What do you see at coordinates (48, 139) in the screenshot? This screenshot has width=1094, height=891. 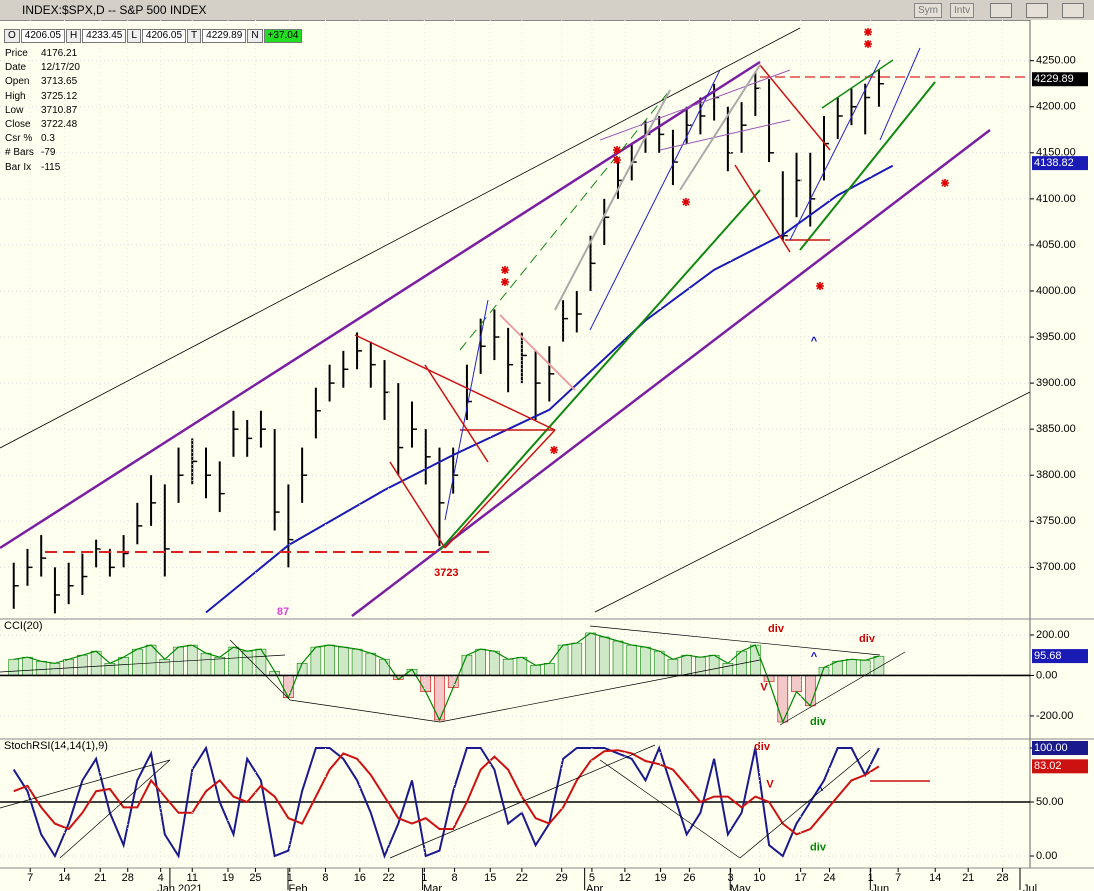 I see `info-value: 0.3` at bounding box center [48, 139].